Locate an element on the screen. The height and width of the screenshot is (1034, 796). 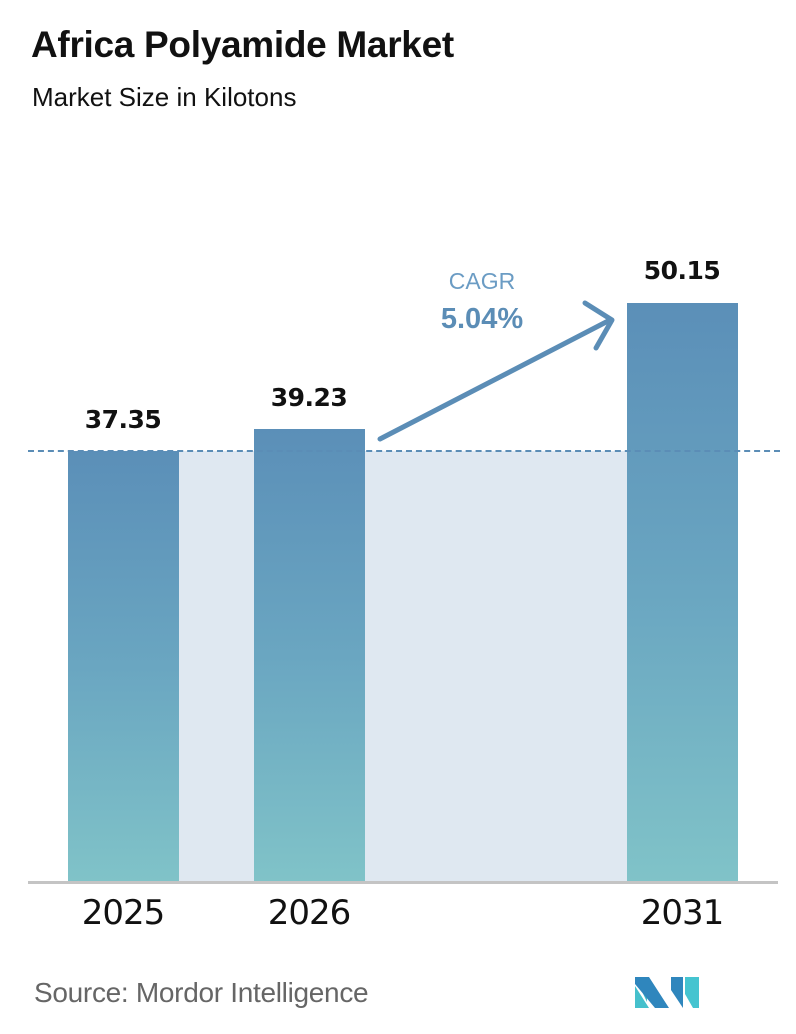
cagr-label: CAGR is located at coordinates (482, 281).